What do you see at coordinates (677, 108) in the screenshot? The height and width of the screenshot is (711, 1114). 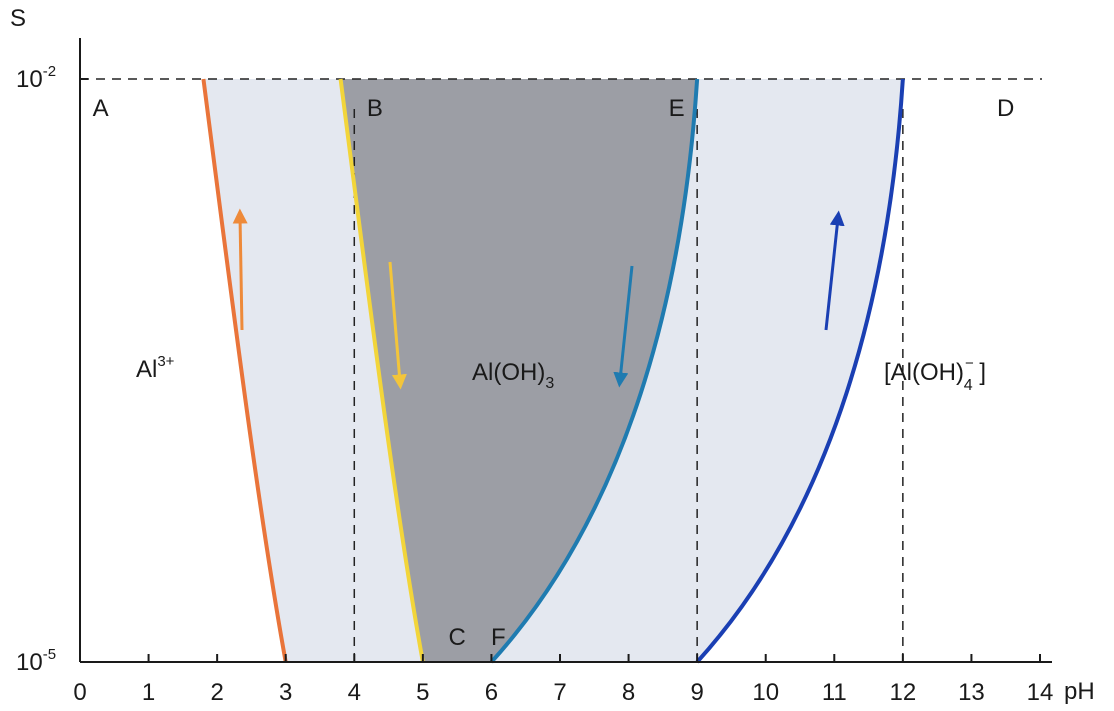 I see `point-label-e: E` at bounding box center [677, 108].